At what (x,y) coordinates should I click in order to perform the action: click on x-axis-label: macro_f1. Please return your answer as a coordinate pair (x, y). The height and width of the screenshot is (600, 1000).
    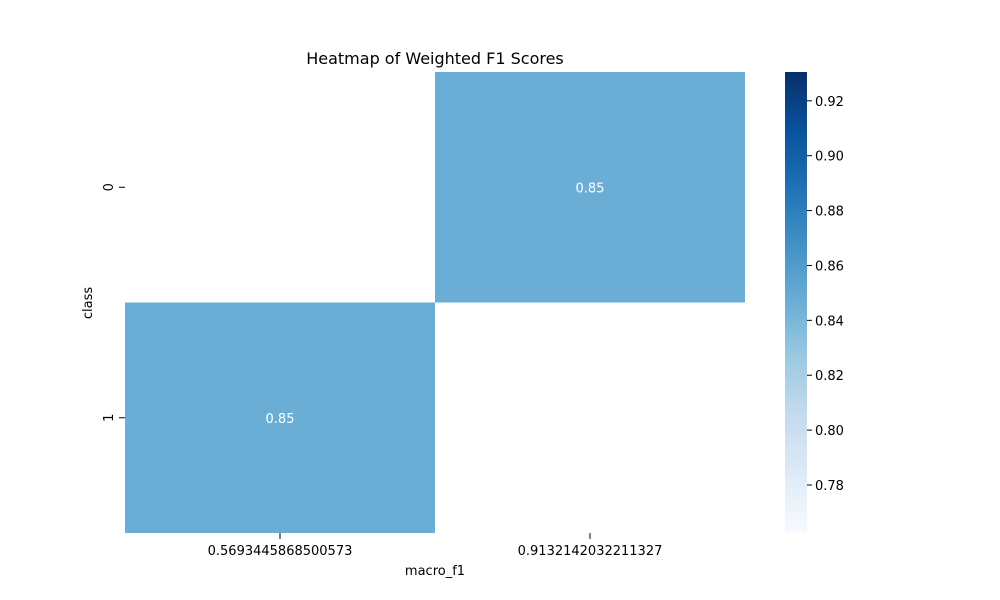
    Looking at the image, I should click on (435, 571).